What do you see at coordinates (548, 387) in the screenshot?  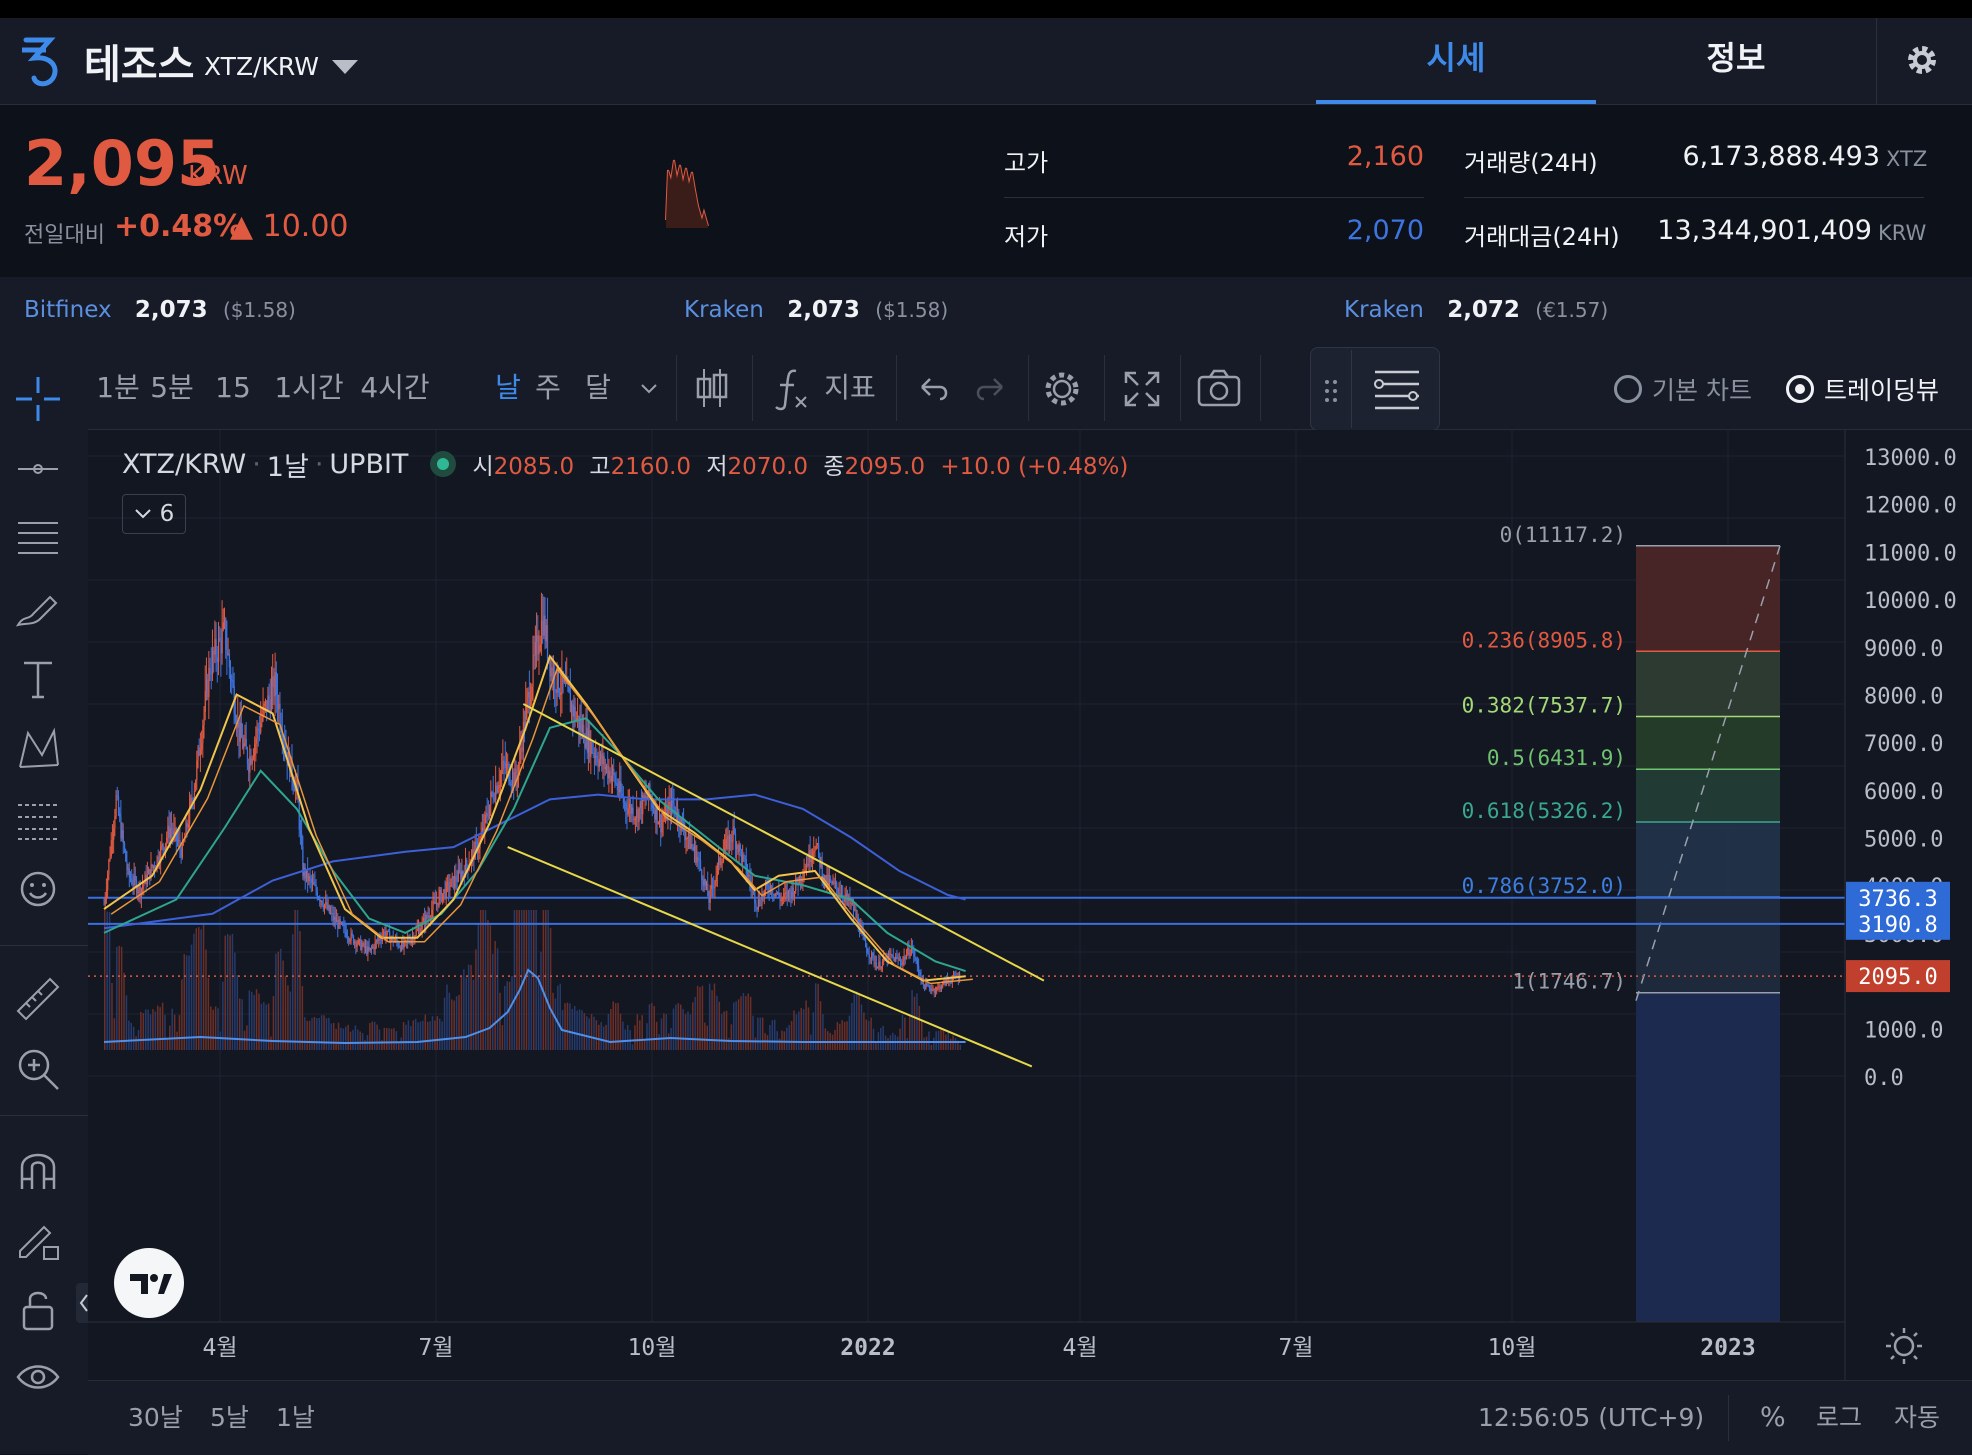 I see `interval-week: 주` at bounding box center [548, 387].